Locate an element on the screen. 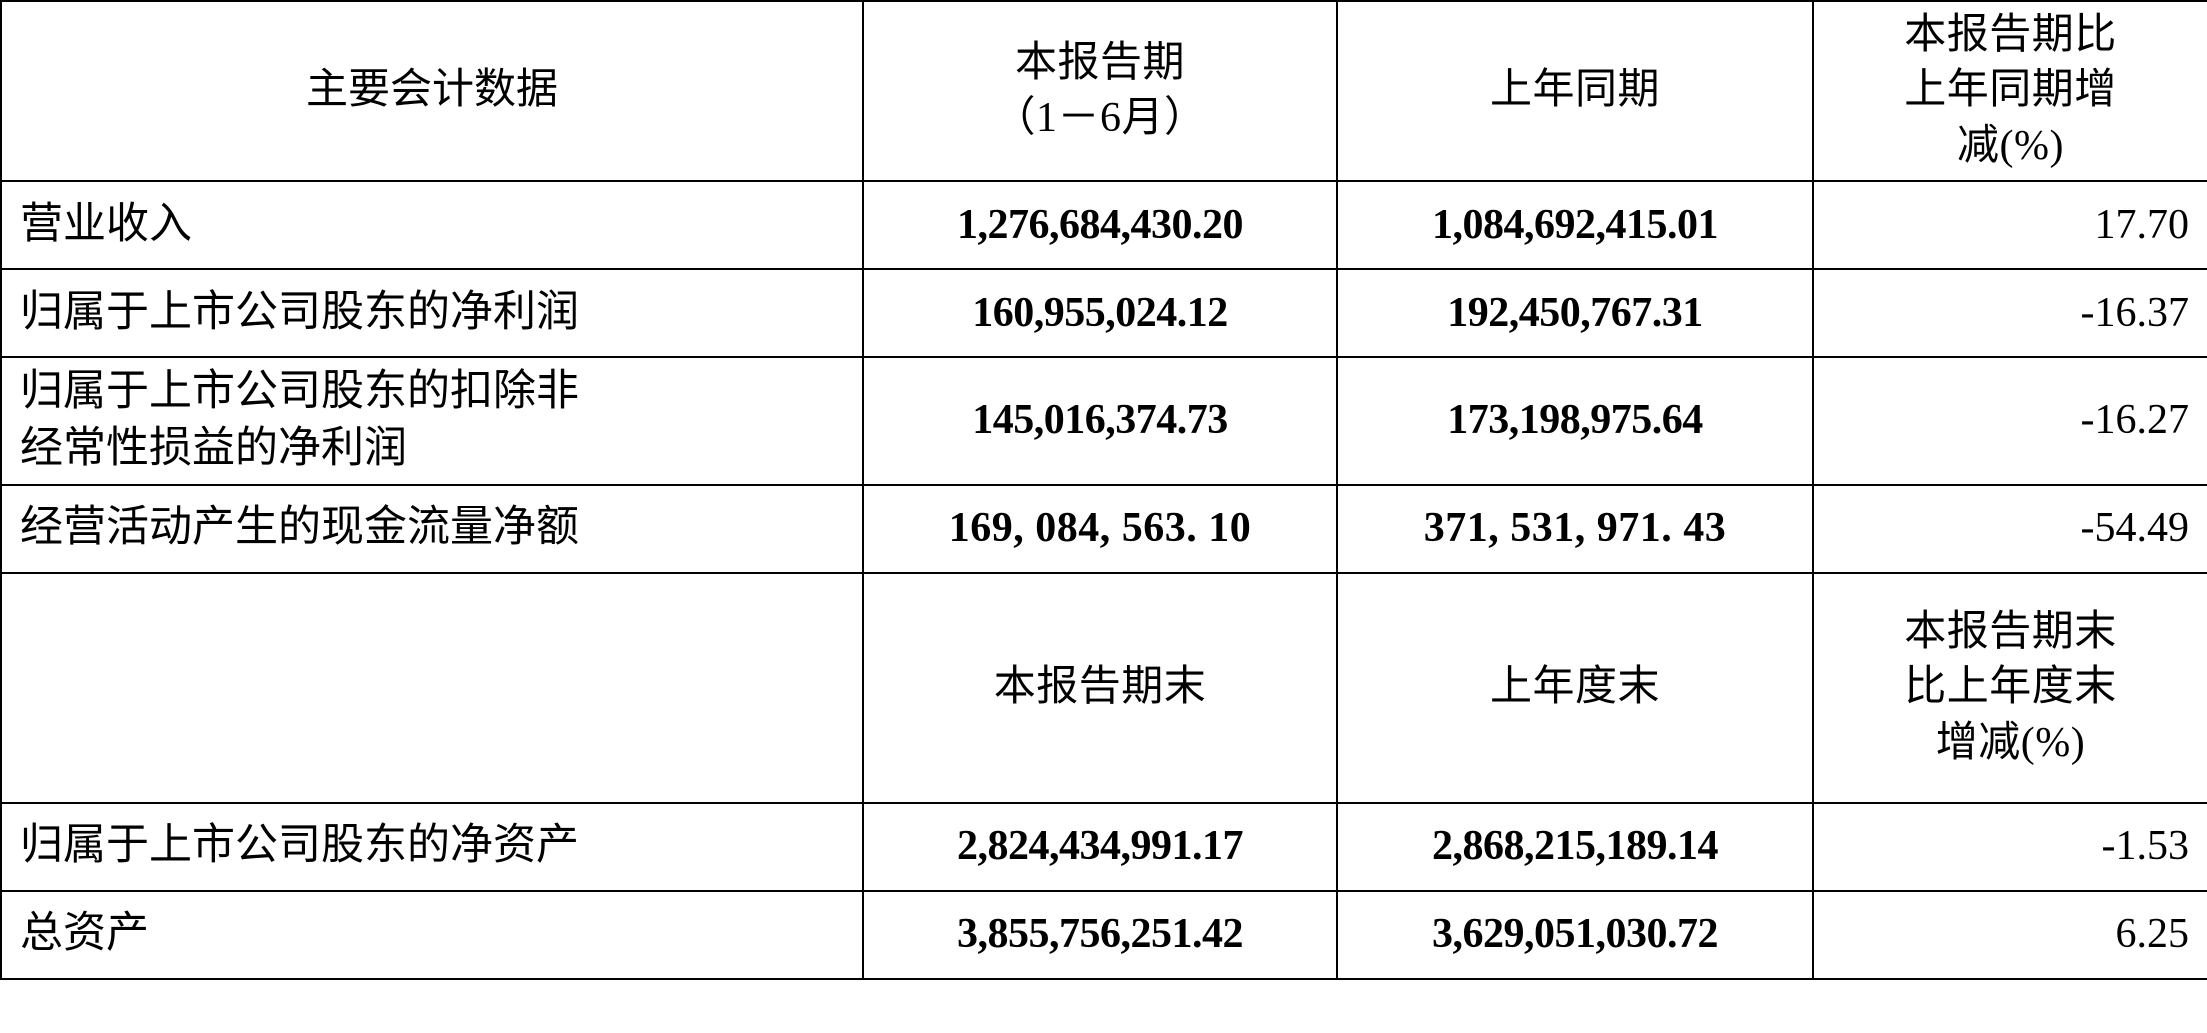  row-current-value: 1,276,684,430.20 is located at coordinates (1100, 224).